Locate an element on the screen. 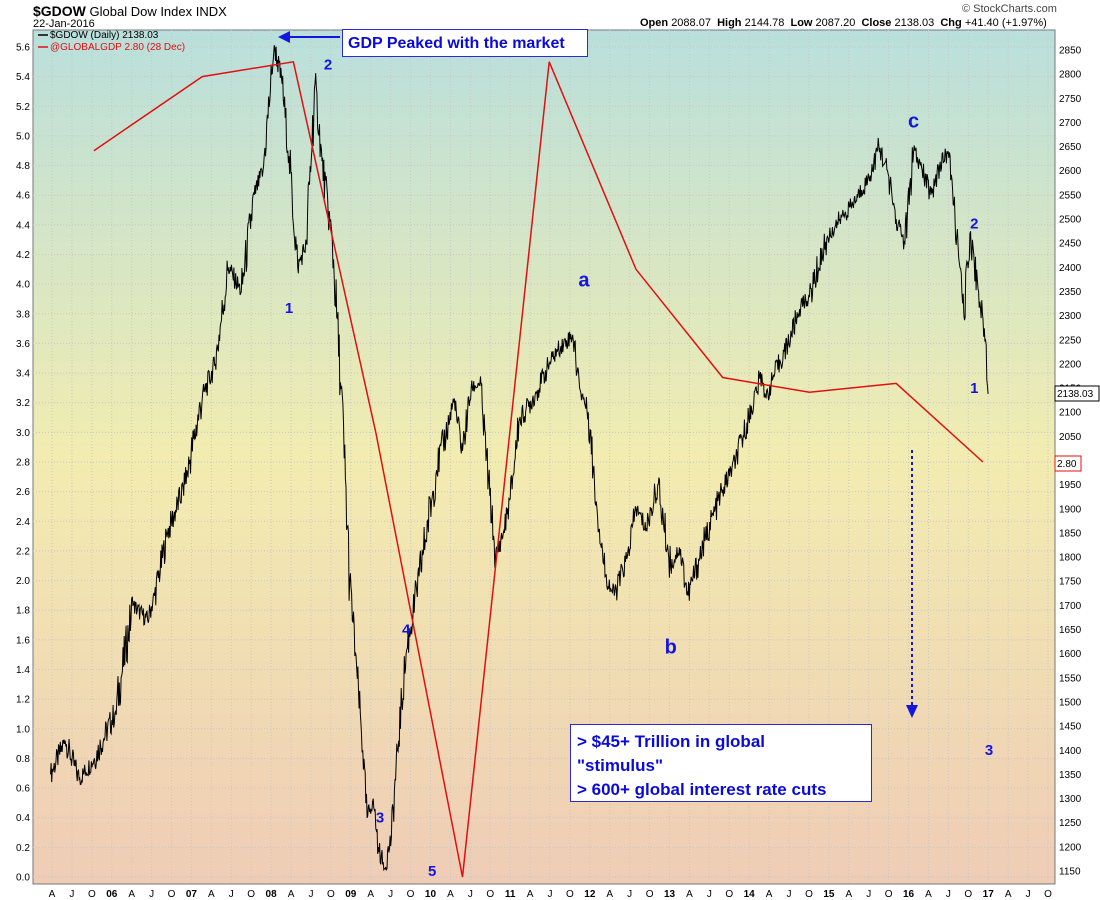 This screenshot has height=900, width=1100. y-right-tick-label: 1300 is located at coordinates (1070, 799).